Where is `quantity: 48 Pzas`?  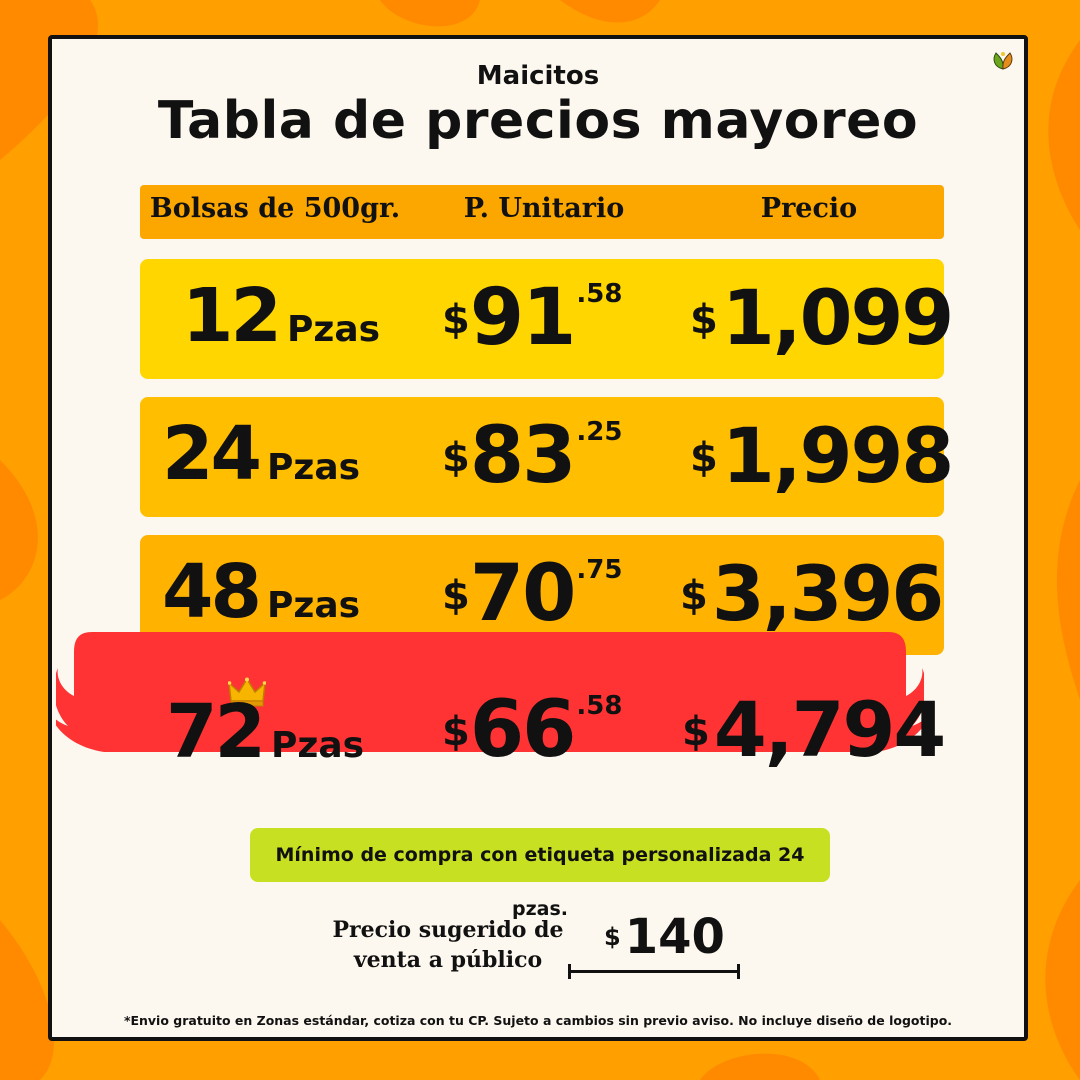 quantity: 48 Pzas is located at coordinates (261, 592).